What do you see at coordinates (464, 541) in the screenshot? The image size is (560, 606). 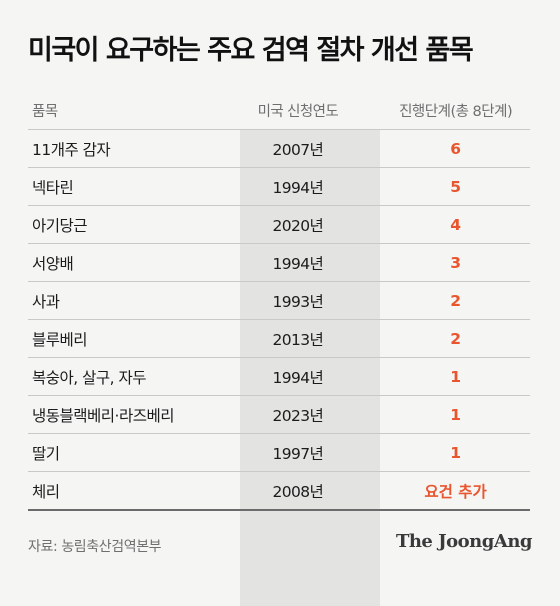 I see `publisher-logo: The JoongAng` at bounding box center [464, 541].